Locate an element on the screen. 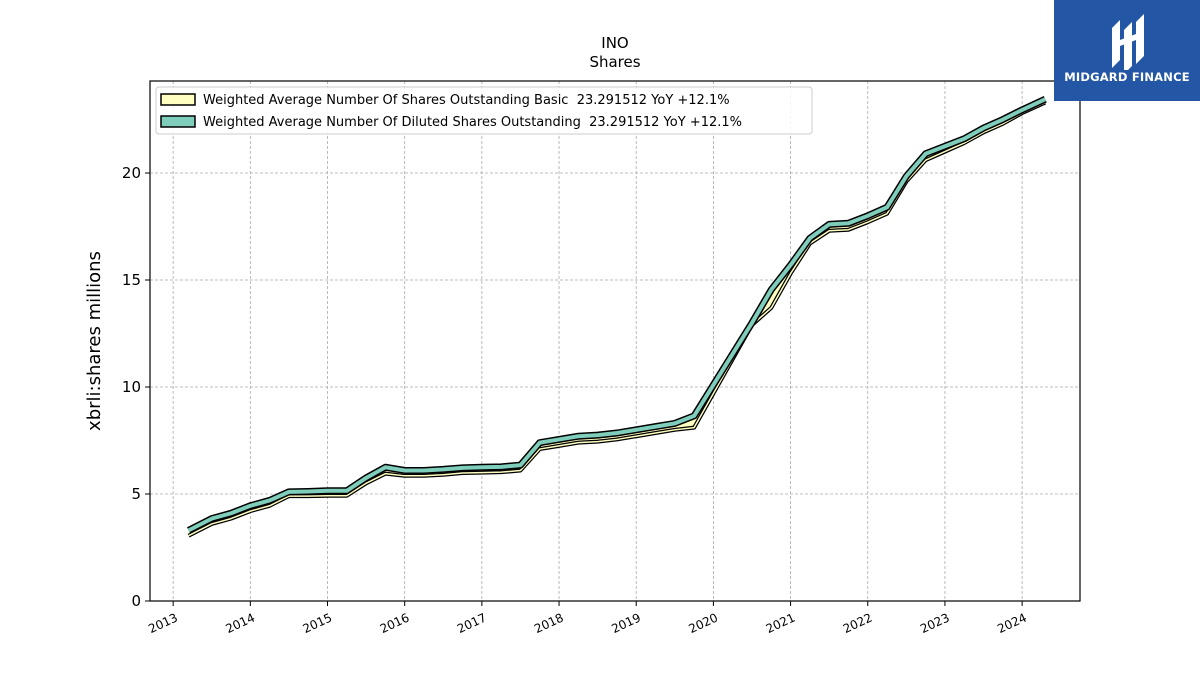 The height and width of the screenshot is (675, 1200). y-tick-label: 0 is located at coordinates (136, 601).